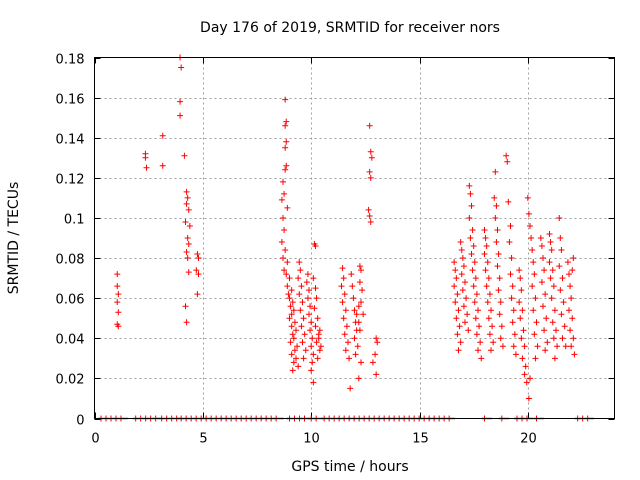 The height and width of the screenshot is (480, 640). What do you see at coordinates (313, 439) in the screenshot?
I see `x-tick-labels: 0 5 10 15 20` at bounding box center [313, 439].